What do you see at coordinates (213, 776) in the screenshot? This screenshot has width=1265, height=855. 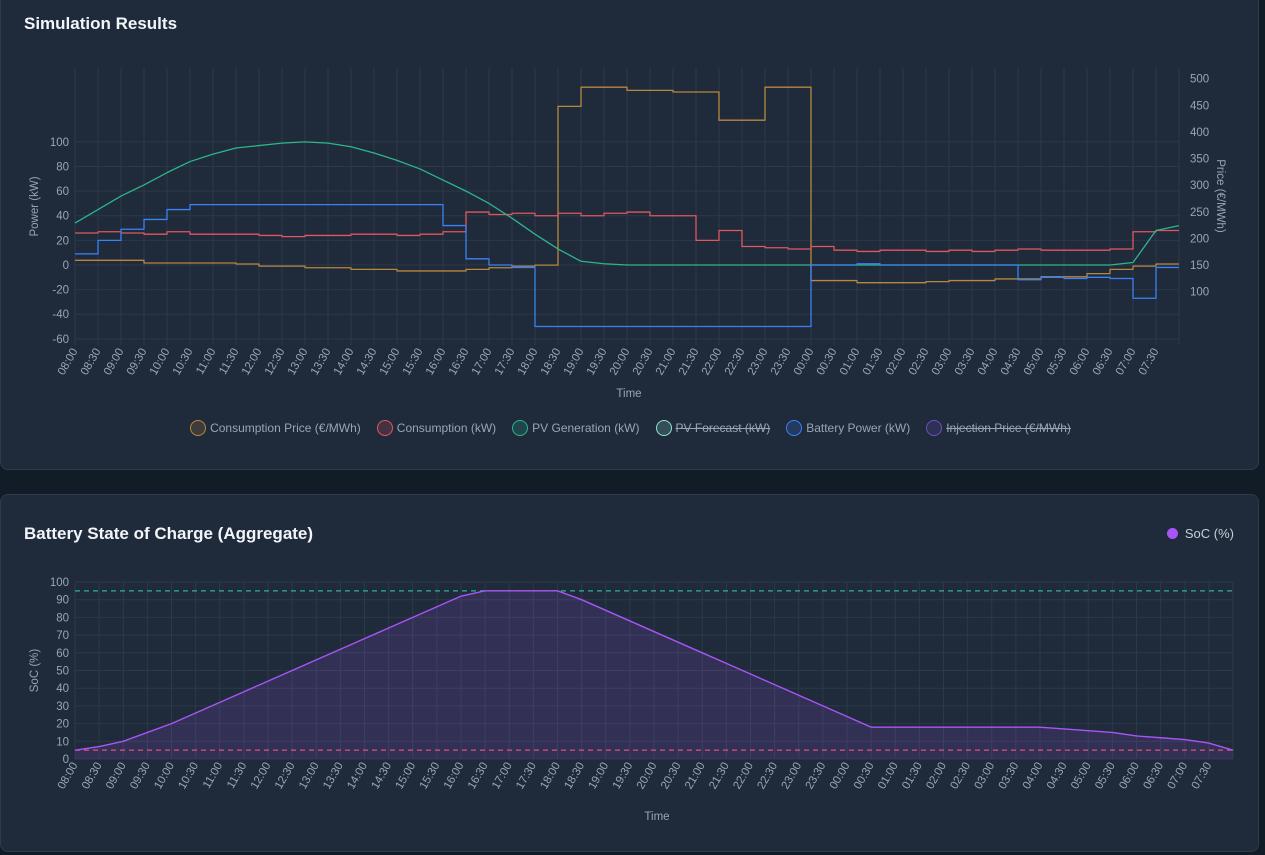 I see `x-tick-label: 11:00` at bounding box center [213, 776].